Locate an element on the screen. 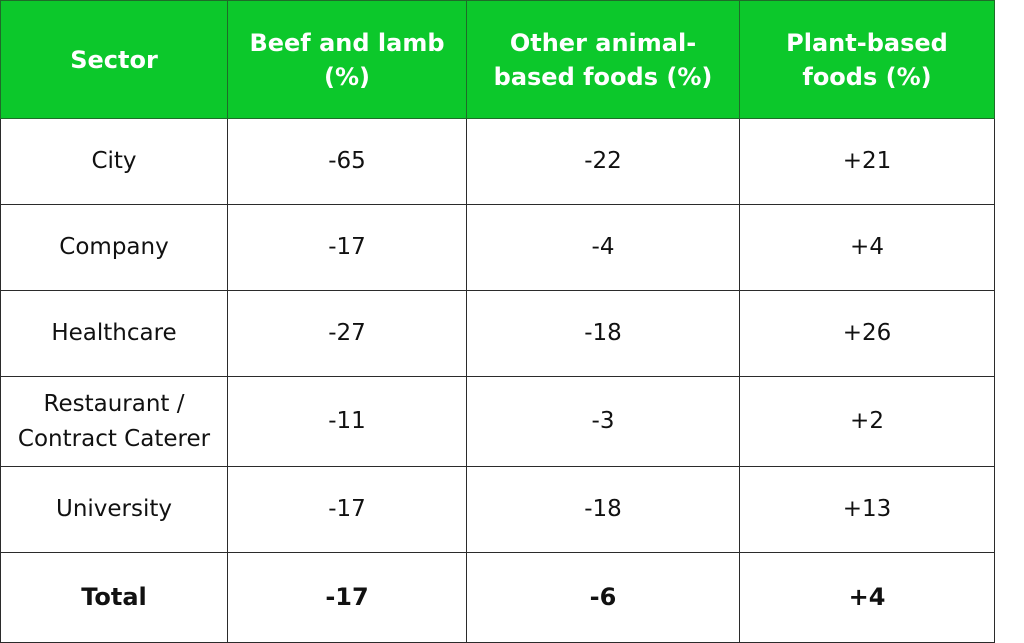  column-header-other-animal-based-foods: Other animal-based foods (%) is located at coordinates (603, 59).